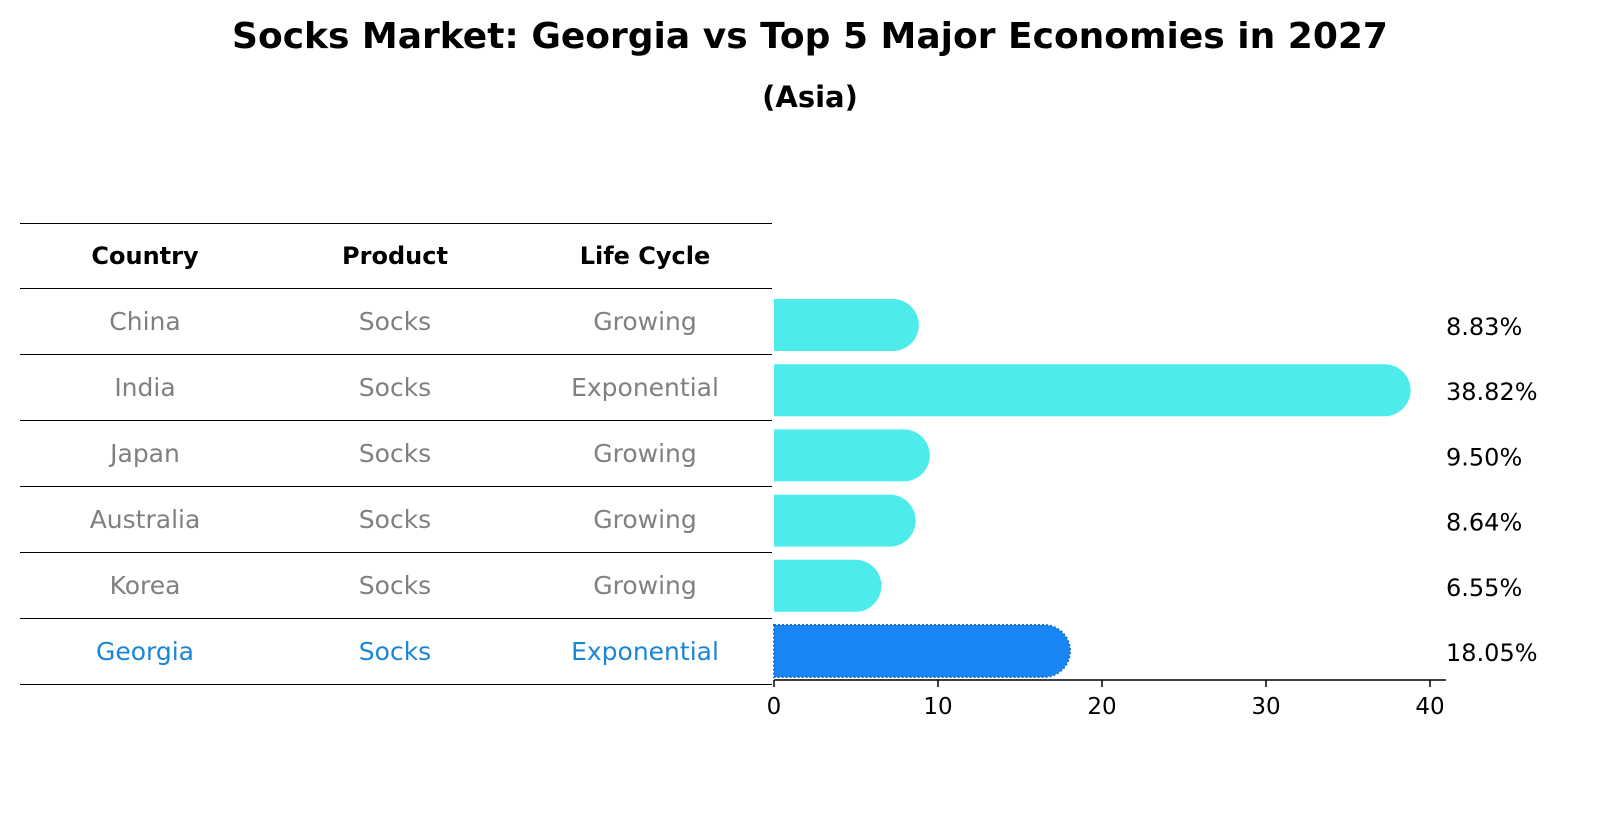 The height and width of the screenshot is (823, 1604). Describe the element at coordinates (774, 707) in the screenshot. I see `x-tick-label: 0` at that location.